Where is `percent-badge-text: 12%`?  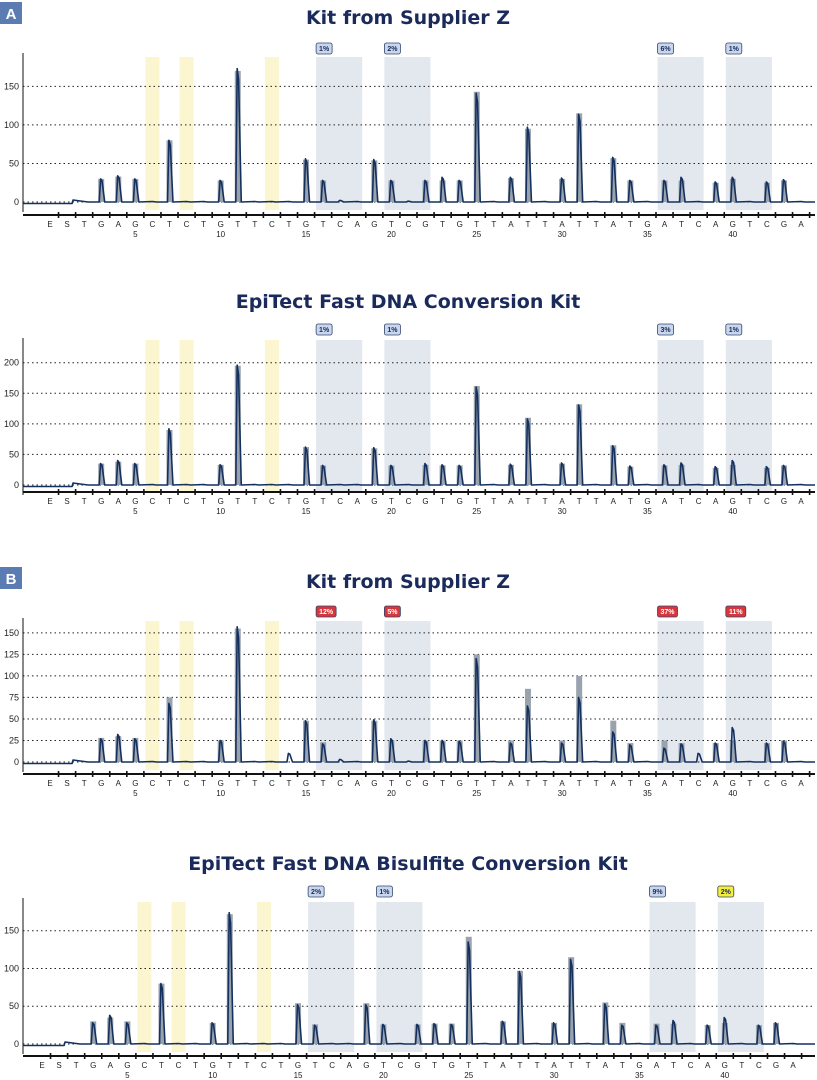
percent-badge-text: 12% is located at coordinates (326, 612).